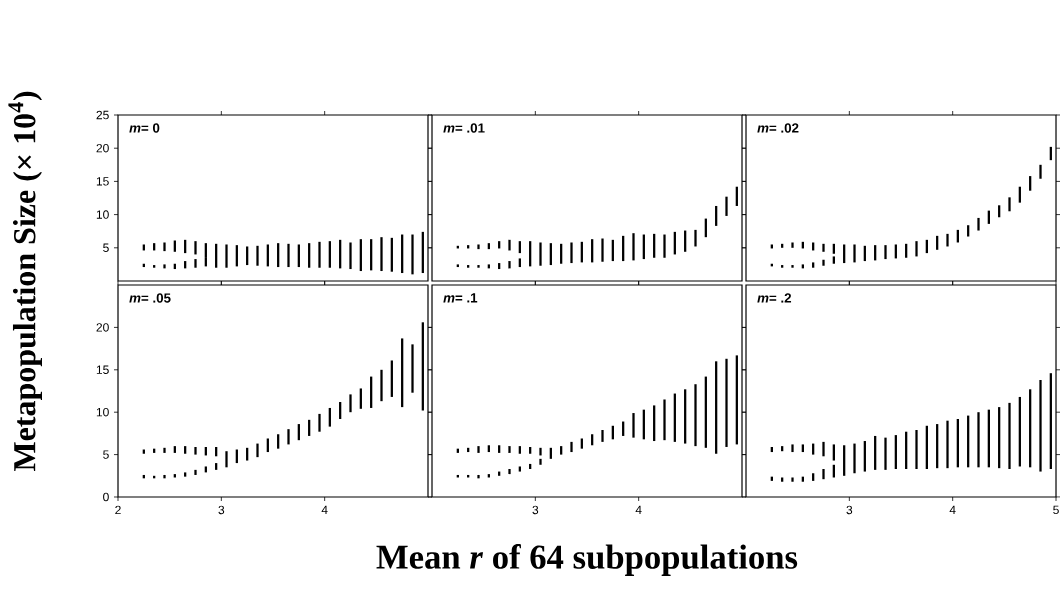  I want to click on annotation: m= .1, so click(460, 298).